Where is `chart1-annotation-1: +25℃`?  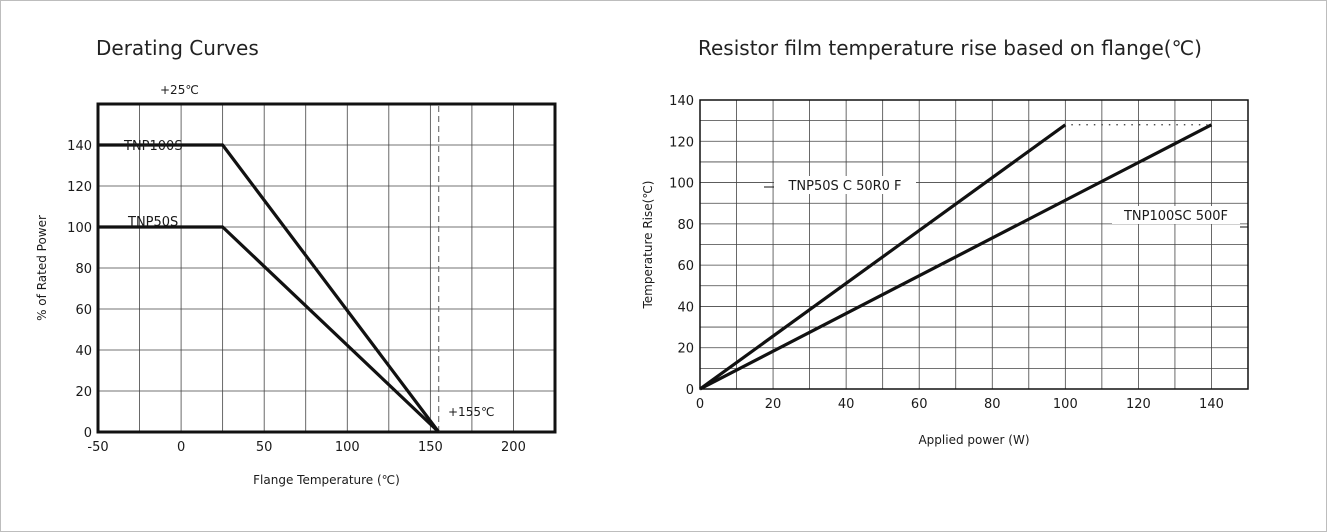
chart1-annotation-1: +25℃ is located at coordinates (179, 90).